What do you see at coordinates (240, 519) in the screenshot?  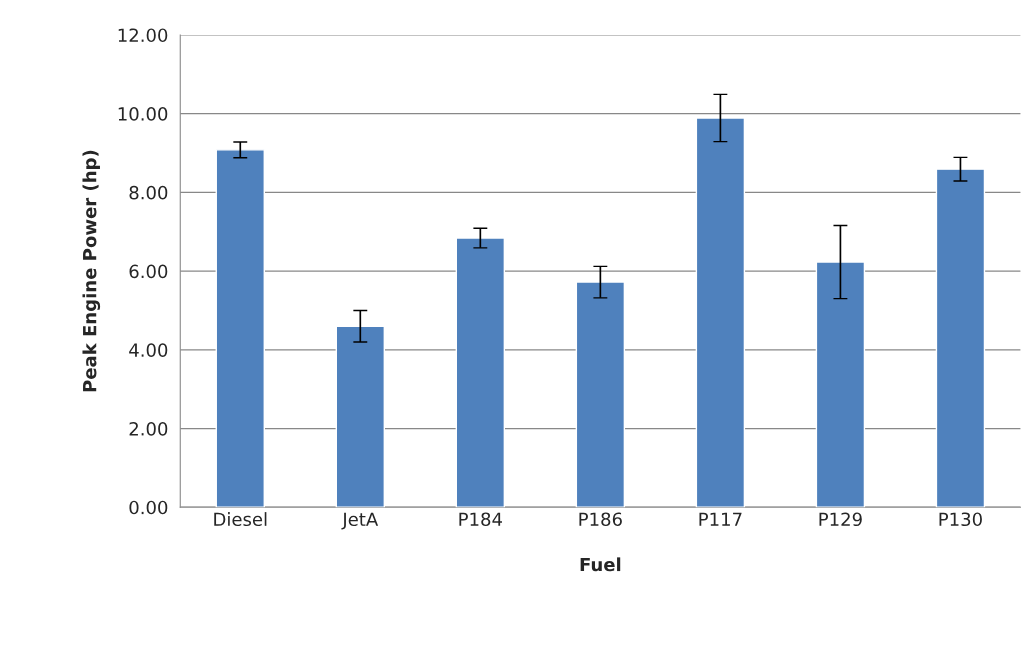 I see `x-tick-label: Diesel` at bounding box center [240, 519].